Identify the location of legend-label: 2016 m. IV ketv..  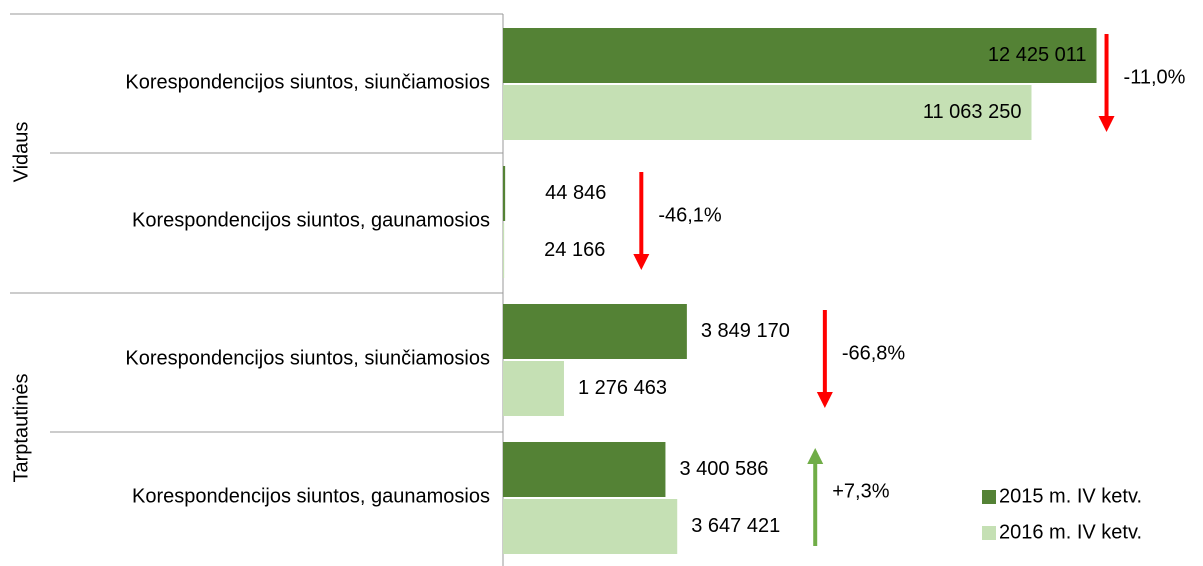
(1070, 532).